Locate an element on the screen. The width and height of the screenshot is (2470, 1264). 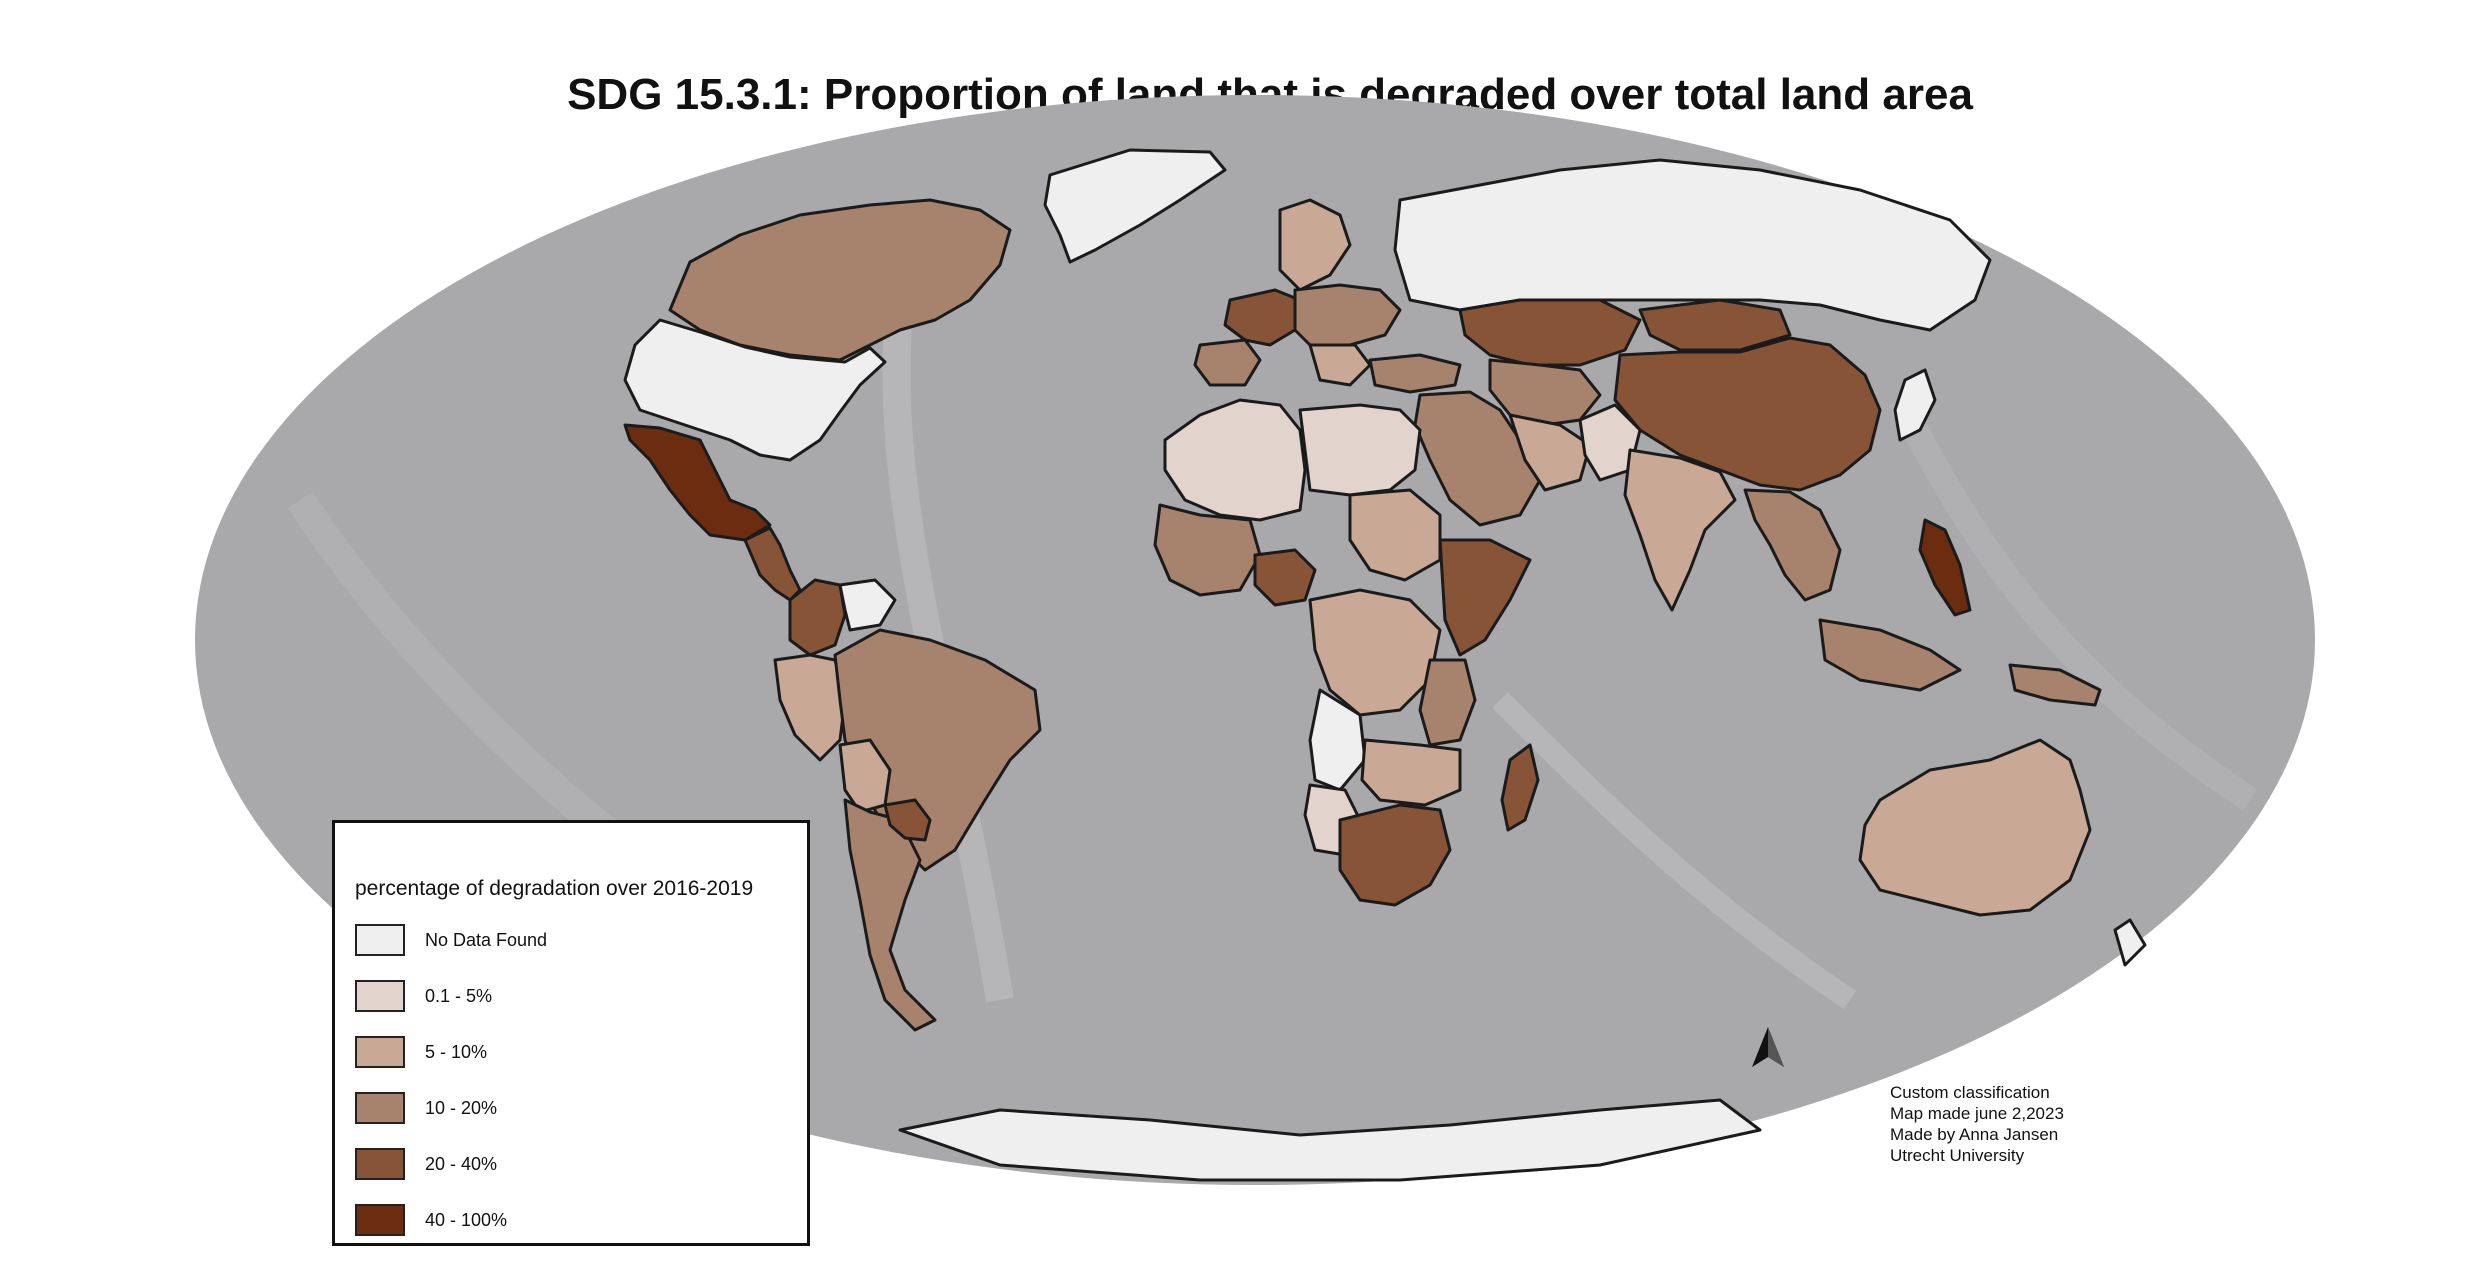
china is located at coordinates (1747, 414).